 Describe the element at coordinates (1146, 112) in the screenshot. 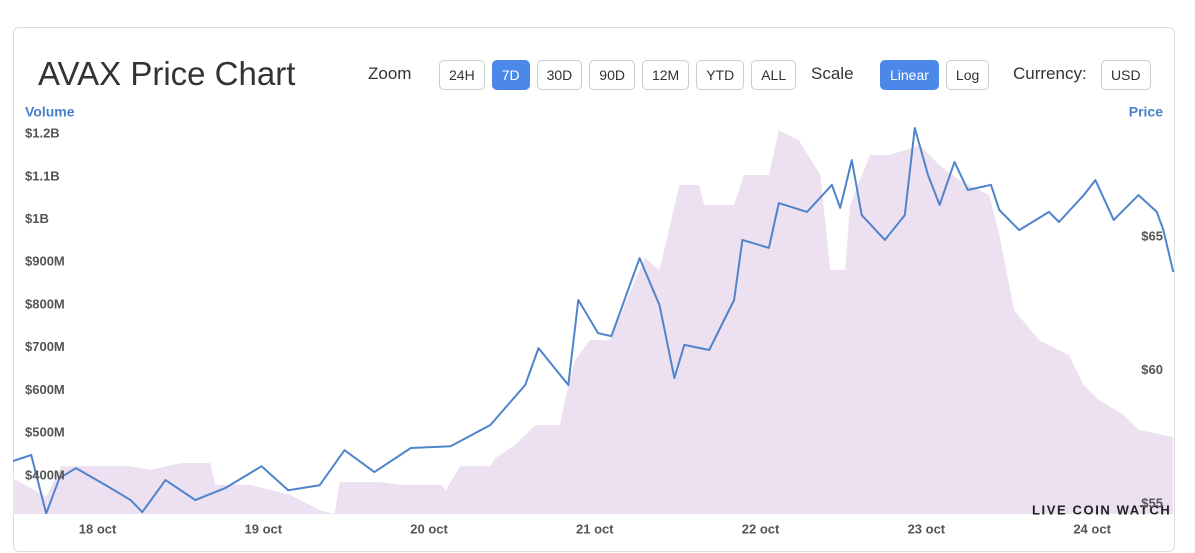

I see `axis-title: Price` at that location.